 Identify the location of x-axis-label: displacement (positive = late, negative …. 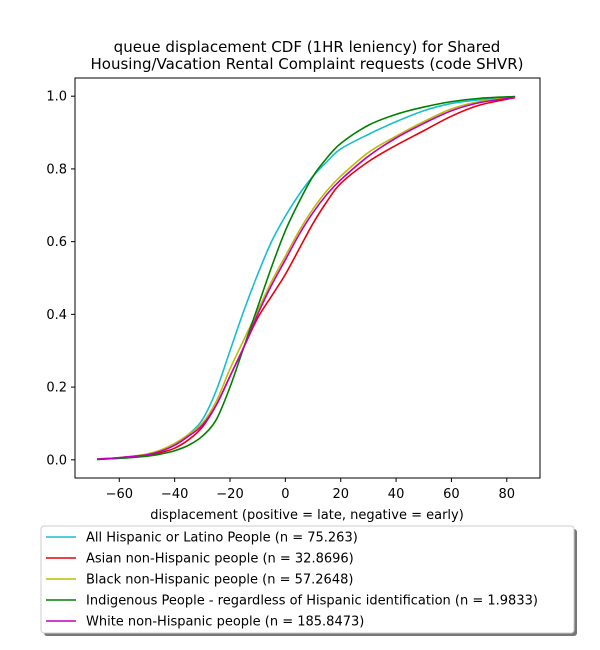
(307, 515).